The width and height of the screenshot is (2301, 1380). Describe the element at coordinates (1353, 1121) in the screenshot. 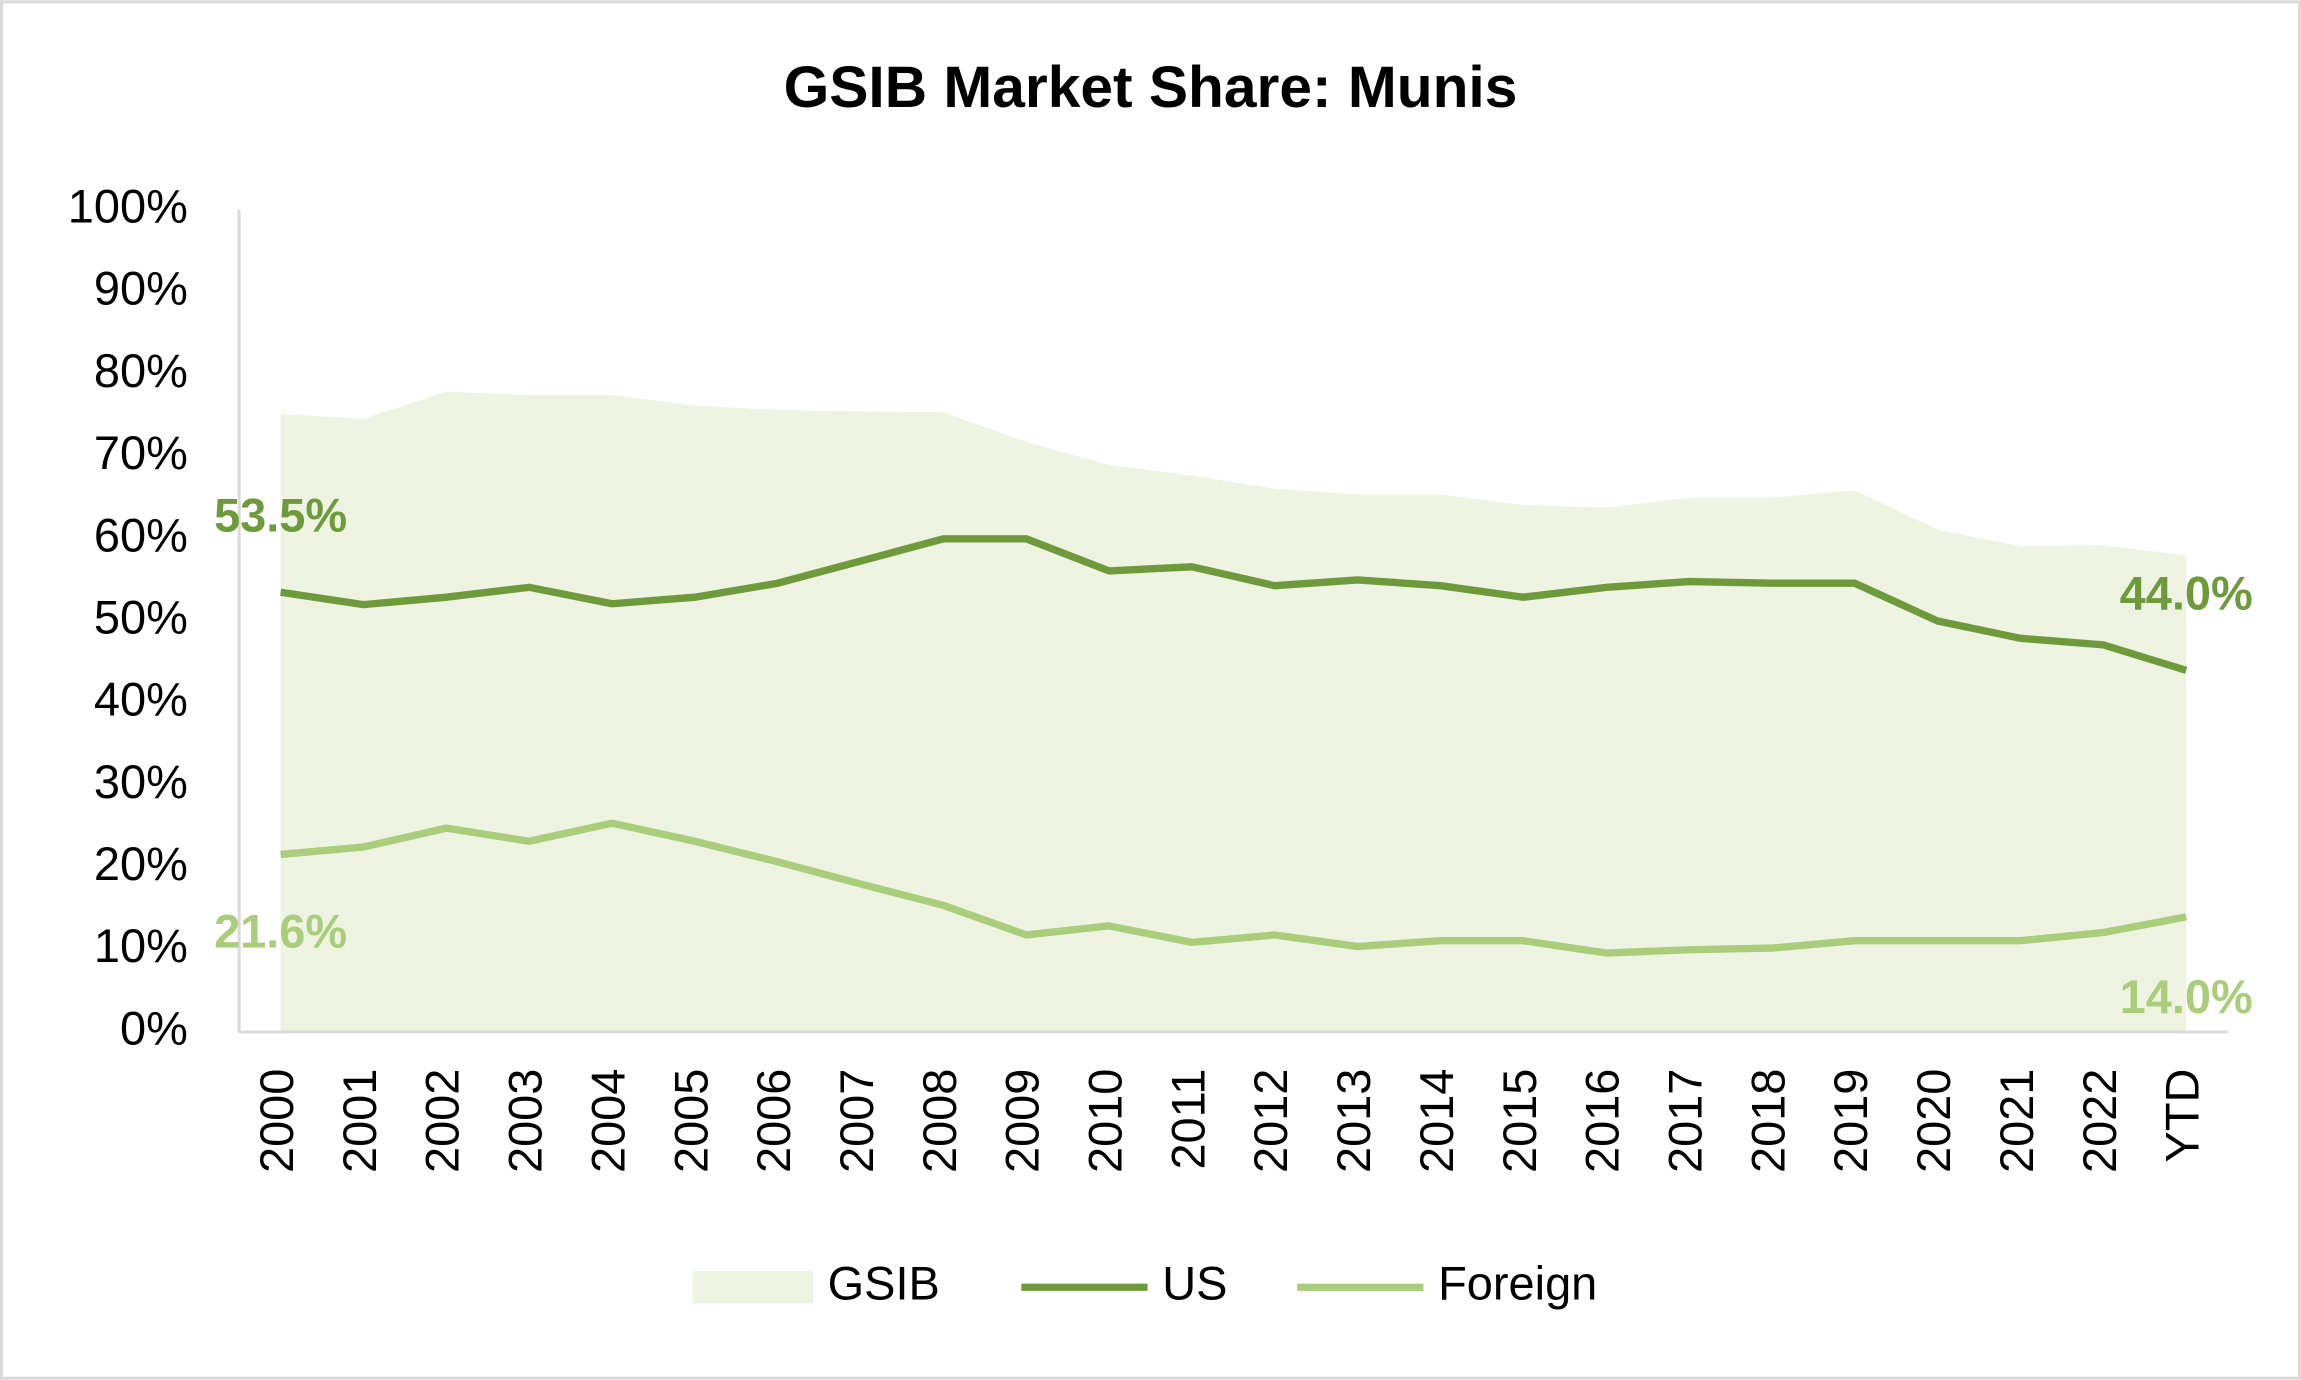

I see `x-tick-label: 2013` at that location.